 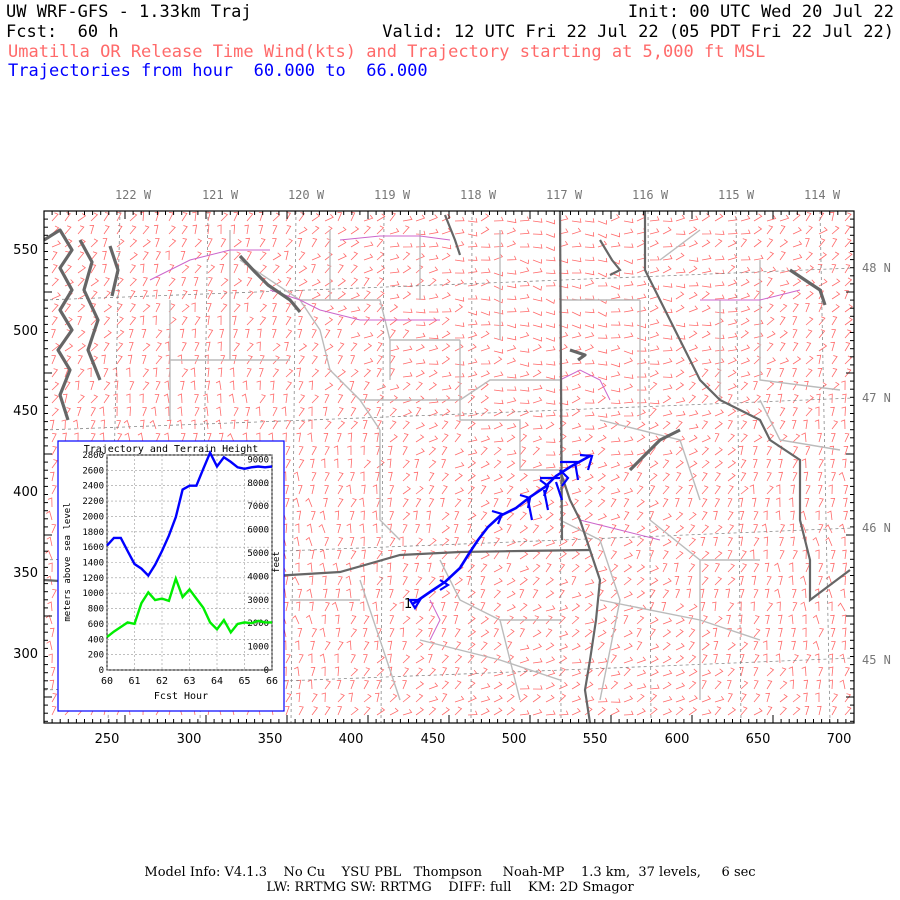 What do you see at coordinates (93, 533) in the screenshot?
I see `inset-left-tick: 1800` at bounding box center [93, 533].